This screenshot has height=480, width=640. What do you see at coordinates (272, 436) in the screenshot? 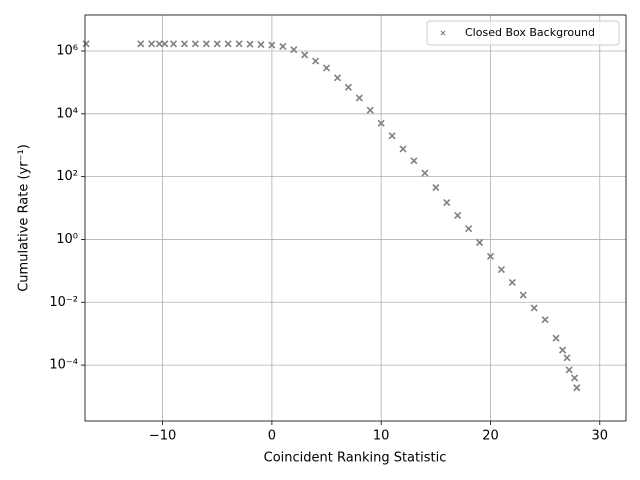
I see `x-tick-label: 0` at bounding box center [272, 436].